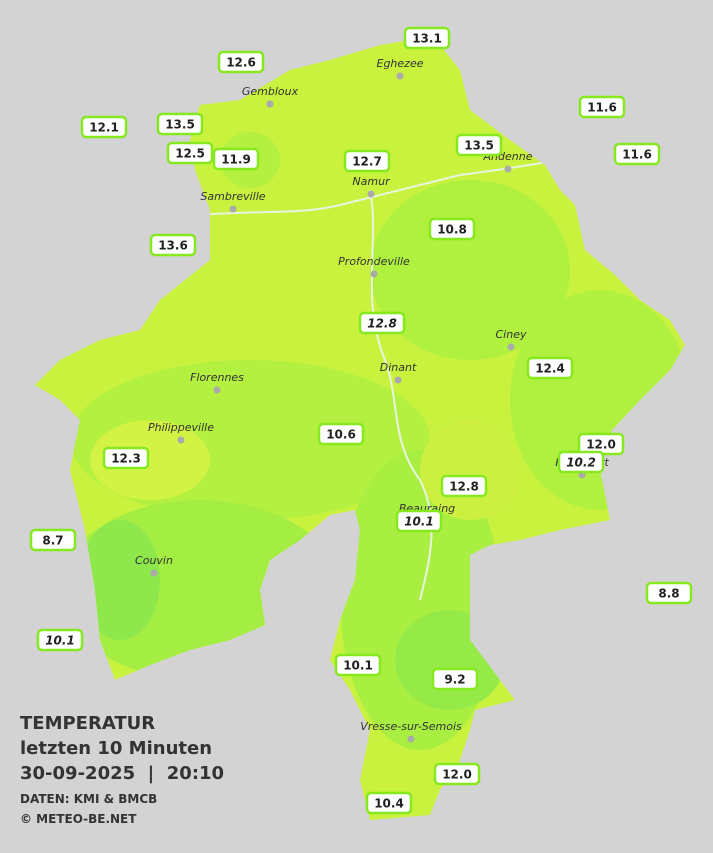 The width and height of the screenshot is (713, 853). Describe the element at coordinates (511, 334) in the screenshot. I see `city-name: Ciney` at that location.